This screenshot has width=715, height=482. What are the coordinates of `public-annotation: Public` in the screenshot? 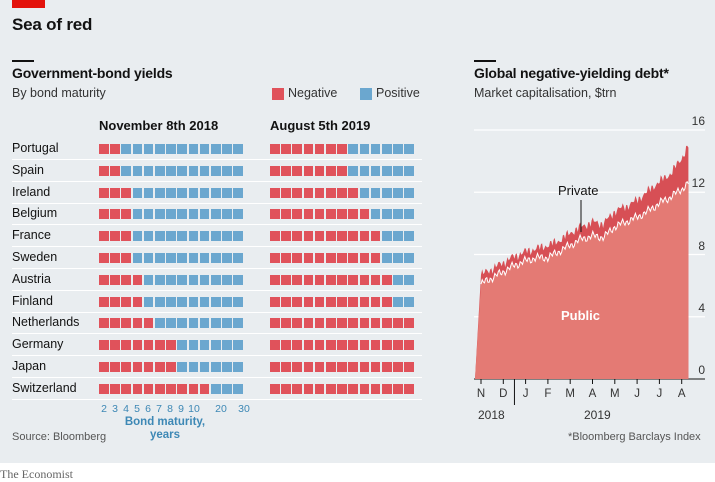 It's located at (581, 315).